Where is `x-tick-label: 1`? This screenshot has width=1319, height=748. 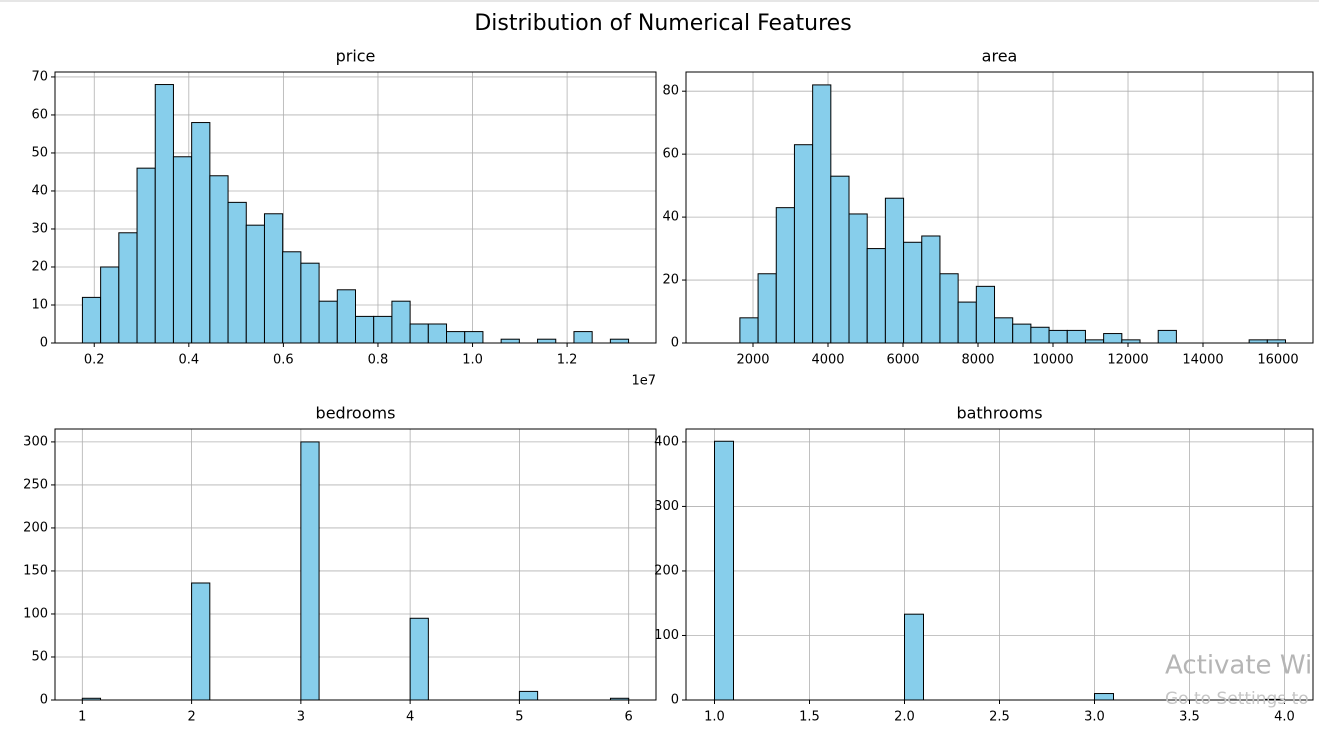 x-tick-label: 1 is located at coordinates (82, 717).